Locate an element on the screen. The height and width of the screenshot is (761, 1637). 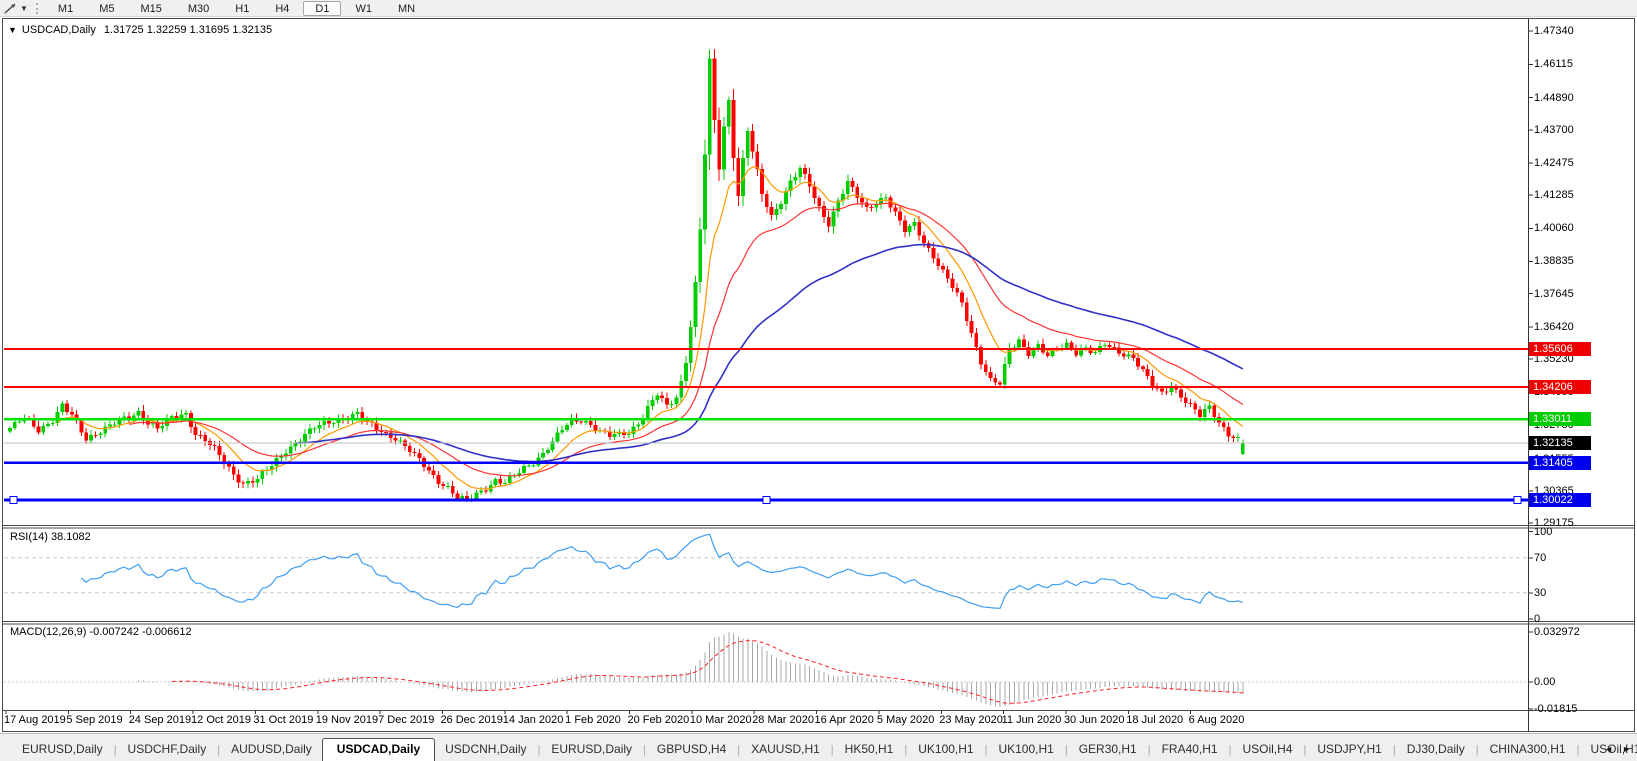
timeframe-button-m1: M1 is located at coordinates (65, 8).